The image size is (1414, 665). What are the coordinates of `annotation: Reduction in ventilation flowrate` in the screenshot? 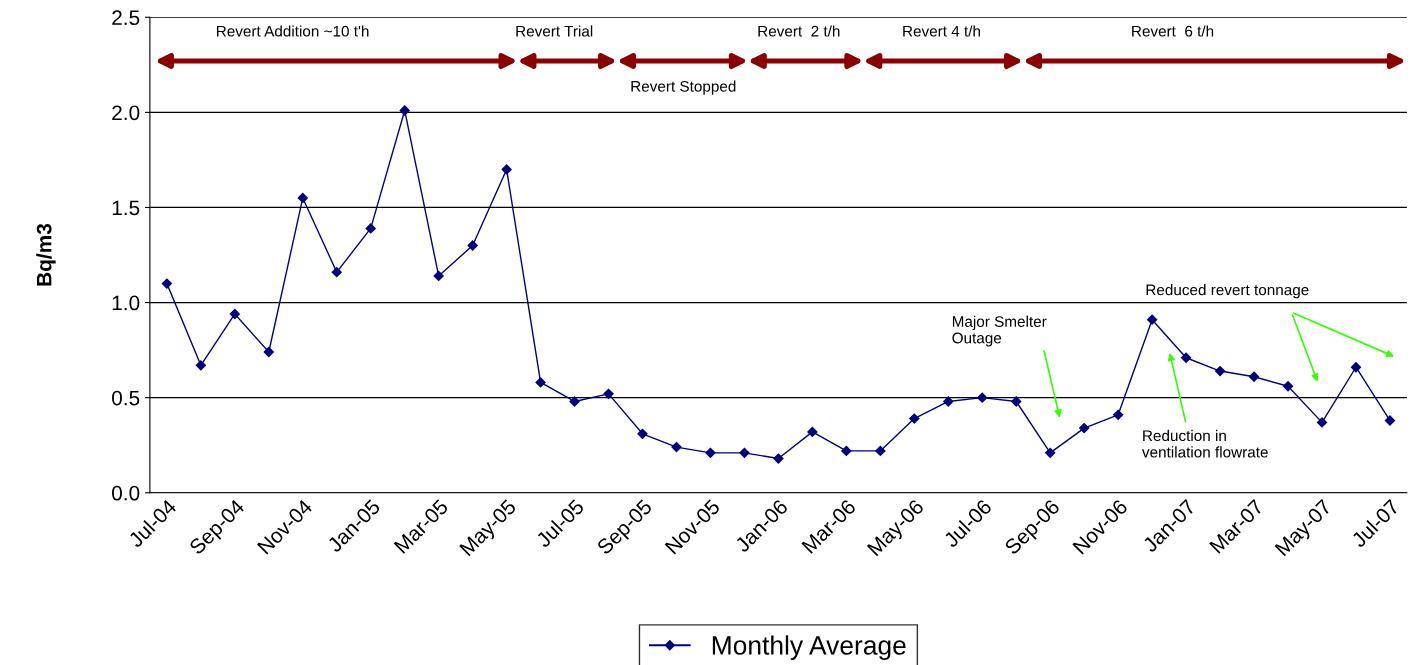 It's located at (1204, 443).